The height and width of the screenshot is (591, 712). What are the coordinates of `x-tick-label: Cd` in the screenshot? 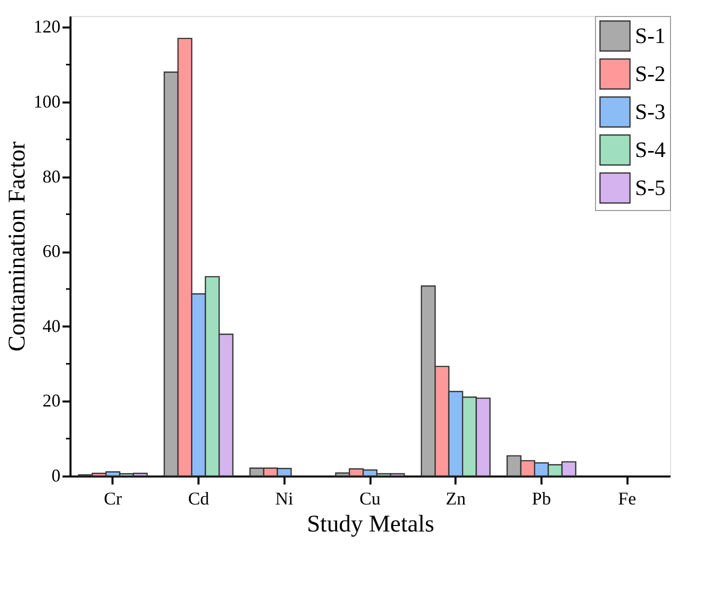 It's located at (199, 498).